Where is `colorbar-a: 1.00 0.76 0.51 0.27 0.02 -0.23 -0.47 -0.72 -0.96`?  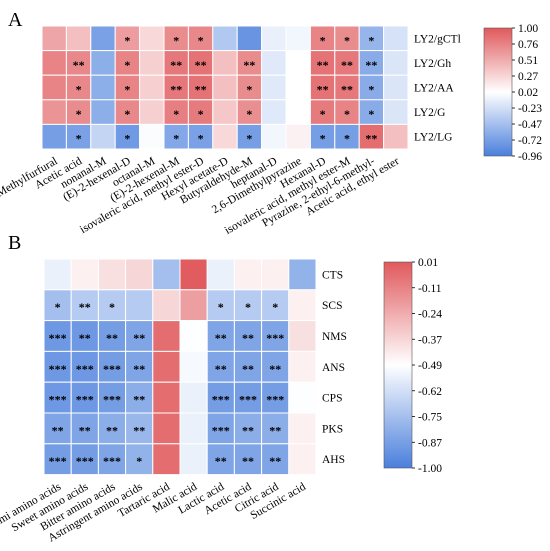
colorbar-a: 1.00 0.76 0.51 0.27 0.02 -0.23 -0.47 -0.72 -0.96 is located at coordinates (512, 93).